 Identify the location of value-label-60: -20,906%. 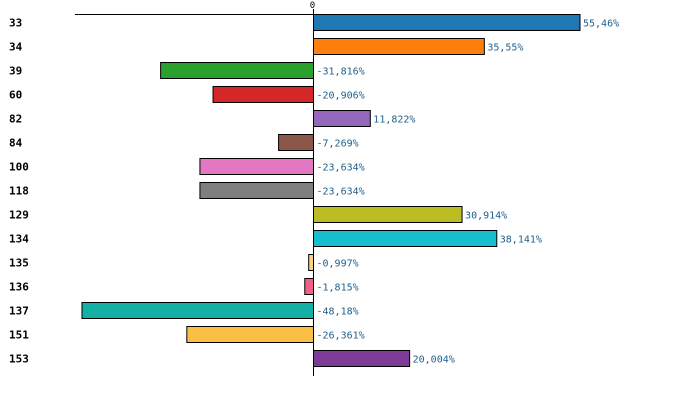
(341, 96).